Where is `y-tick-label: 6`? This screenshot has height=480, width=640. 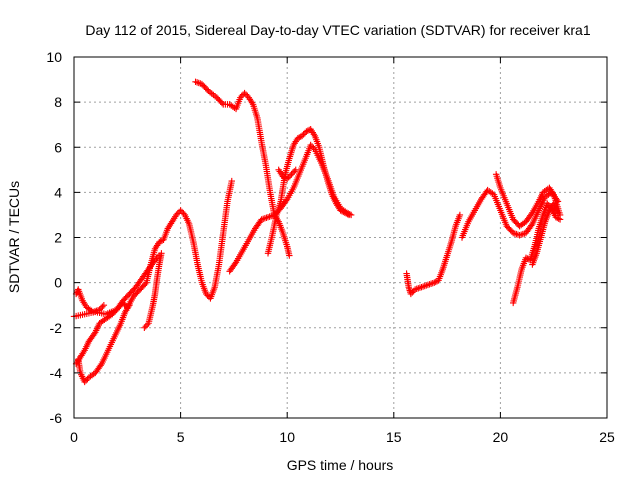 y-tick-label: 6 is located at coordinates (58, 147).